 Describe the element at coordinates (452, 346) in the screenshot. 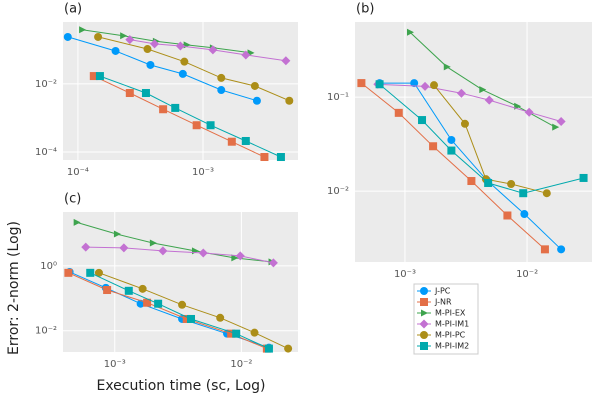

I see `legend-label: M-PI-IM2` at that location.